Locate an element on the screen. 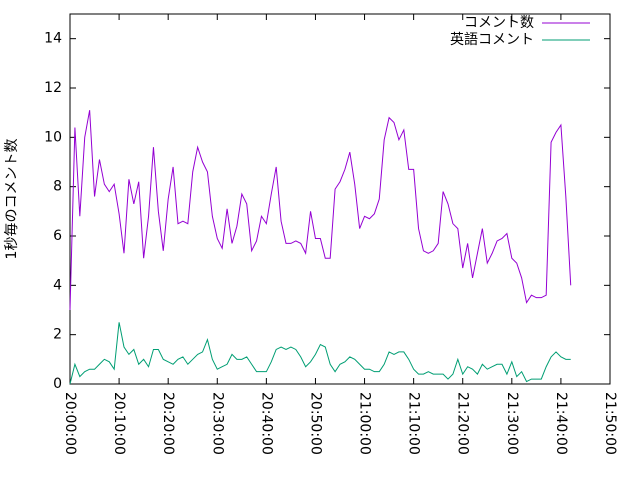 Image resolution: width=640 pixels, height=480 pixels. x-tick-label: 20:10:00 is located at coordinates (119, 423).